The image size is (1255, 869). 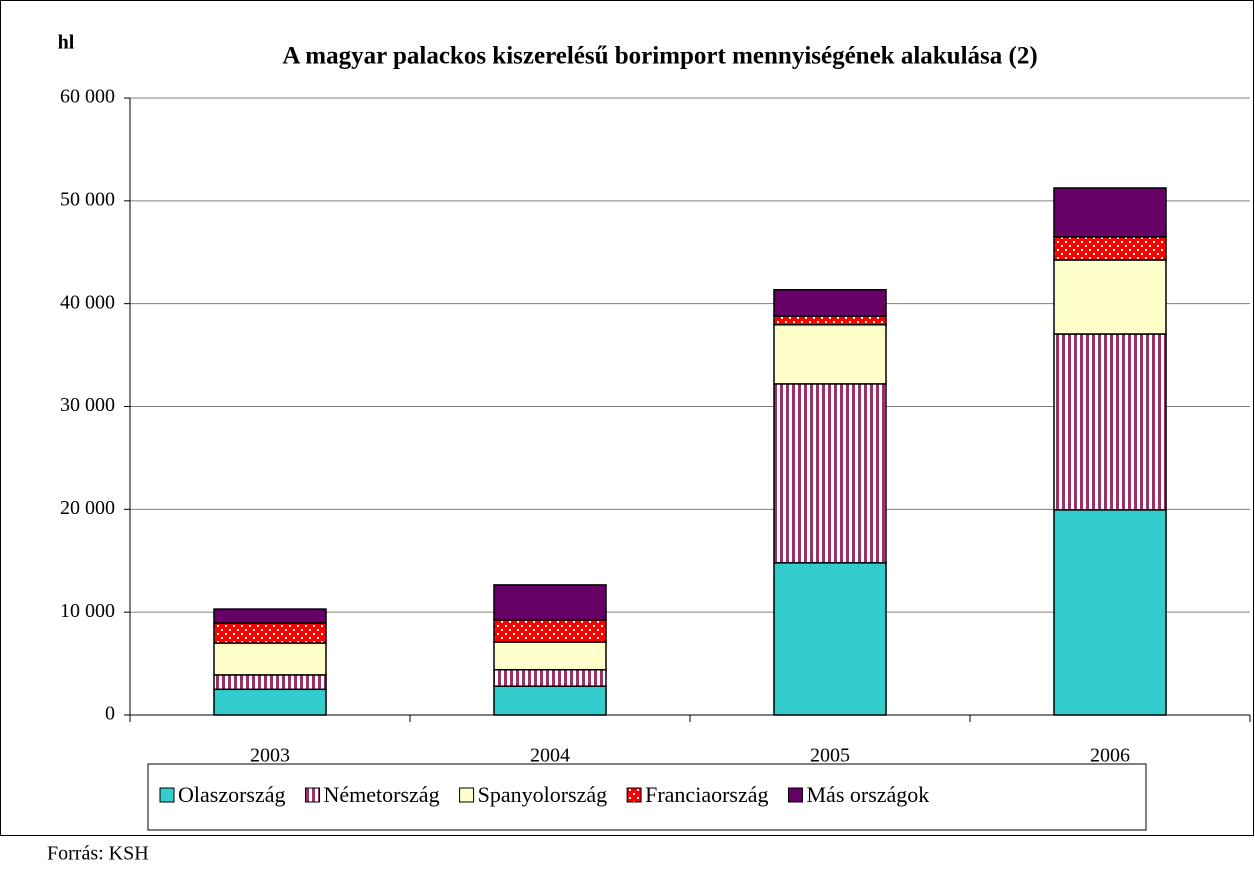 I want to click on legend-label: Olaszország, so click(x=232, y=794).